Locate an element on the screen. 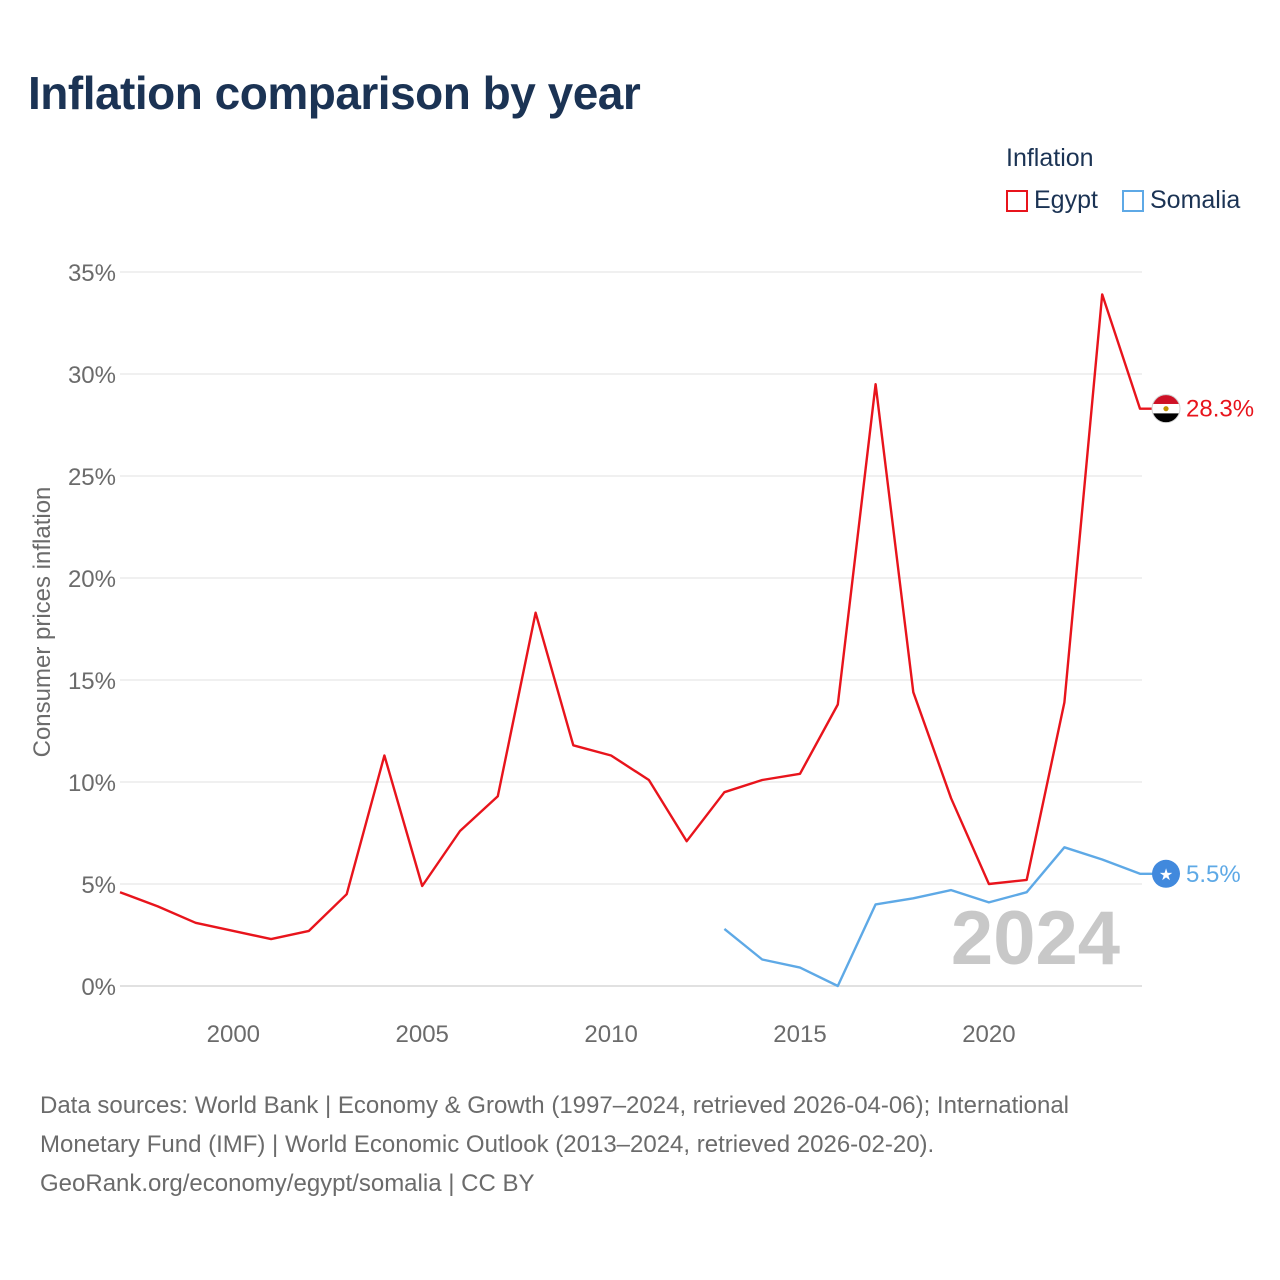 The height and width of the screenshot is (1280, 1280). egypt-flag-icon is located at coordinates (1166, 409).